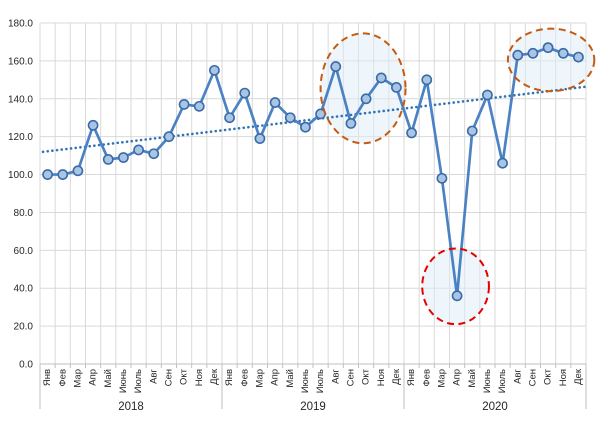 The width and height of the screenshot is (600, 422). I want to click on y-tick-label: 100.0, so click(20, 175).